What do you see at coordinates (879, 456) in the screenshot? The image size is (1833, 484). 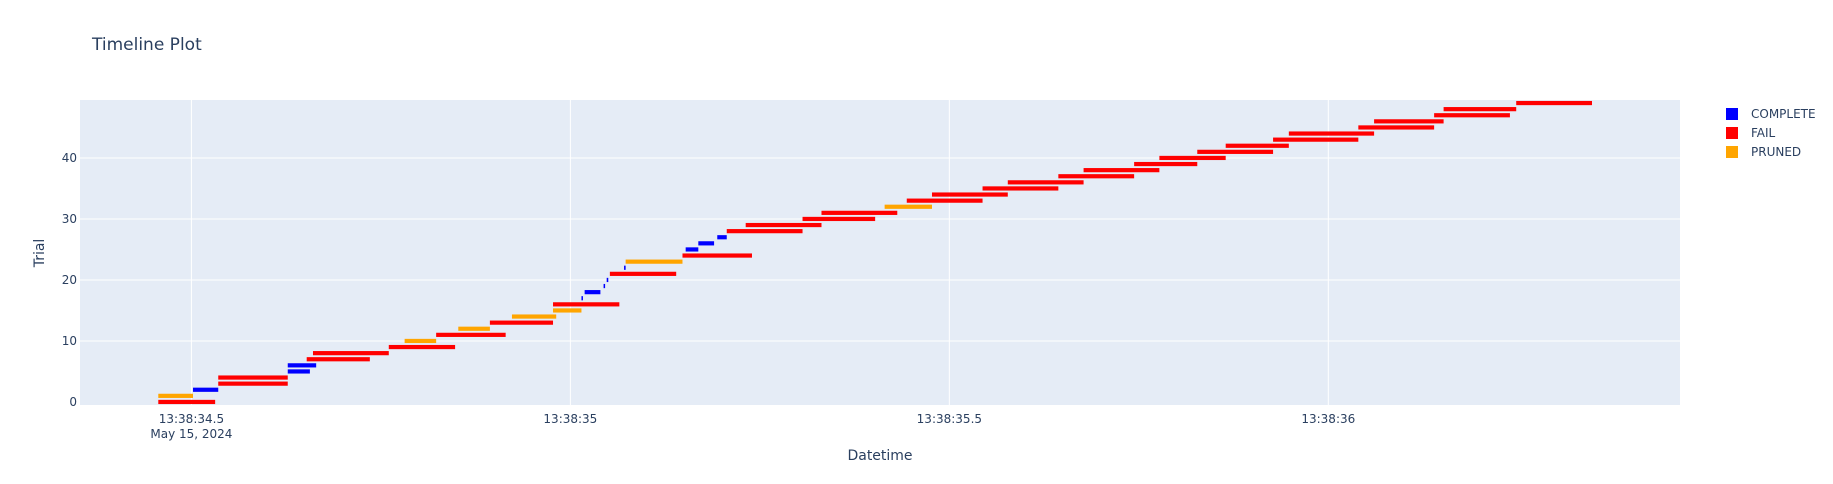 I see `x-axis-title: Datetime` at bounding box center [879, 456].